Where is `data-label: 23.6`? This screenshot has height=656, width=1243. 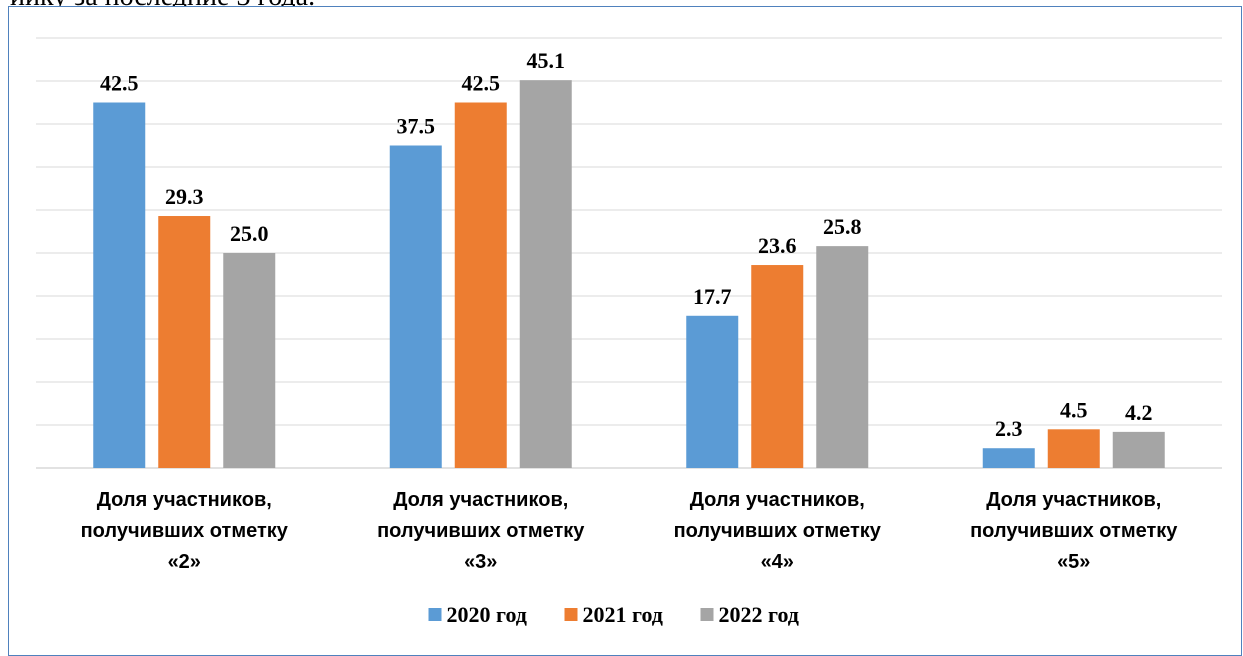 data-label: 23.6 is located at coordinates (777, 245).